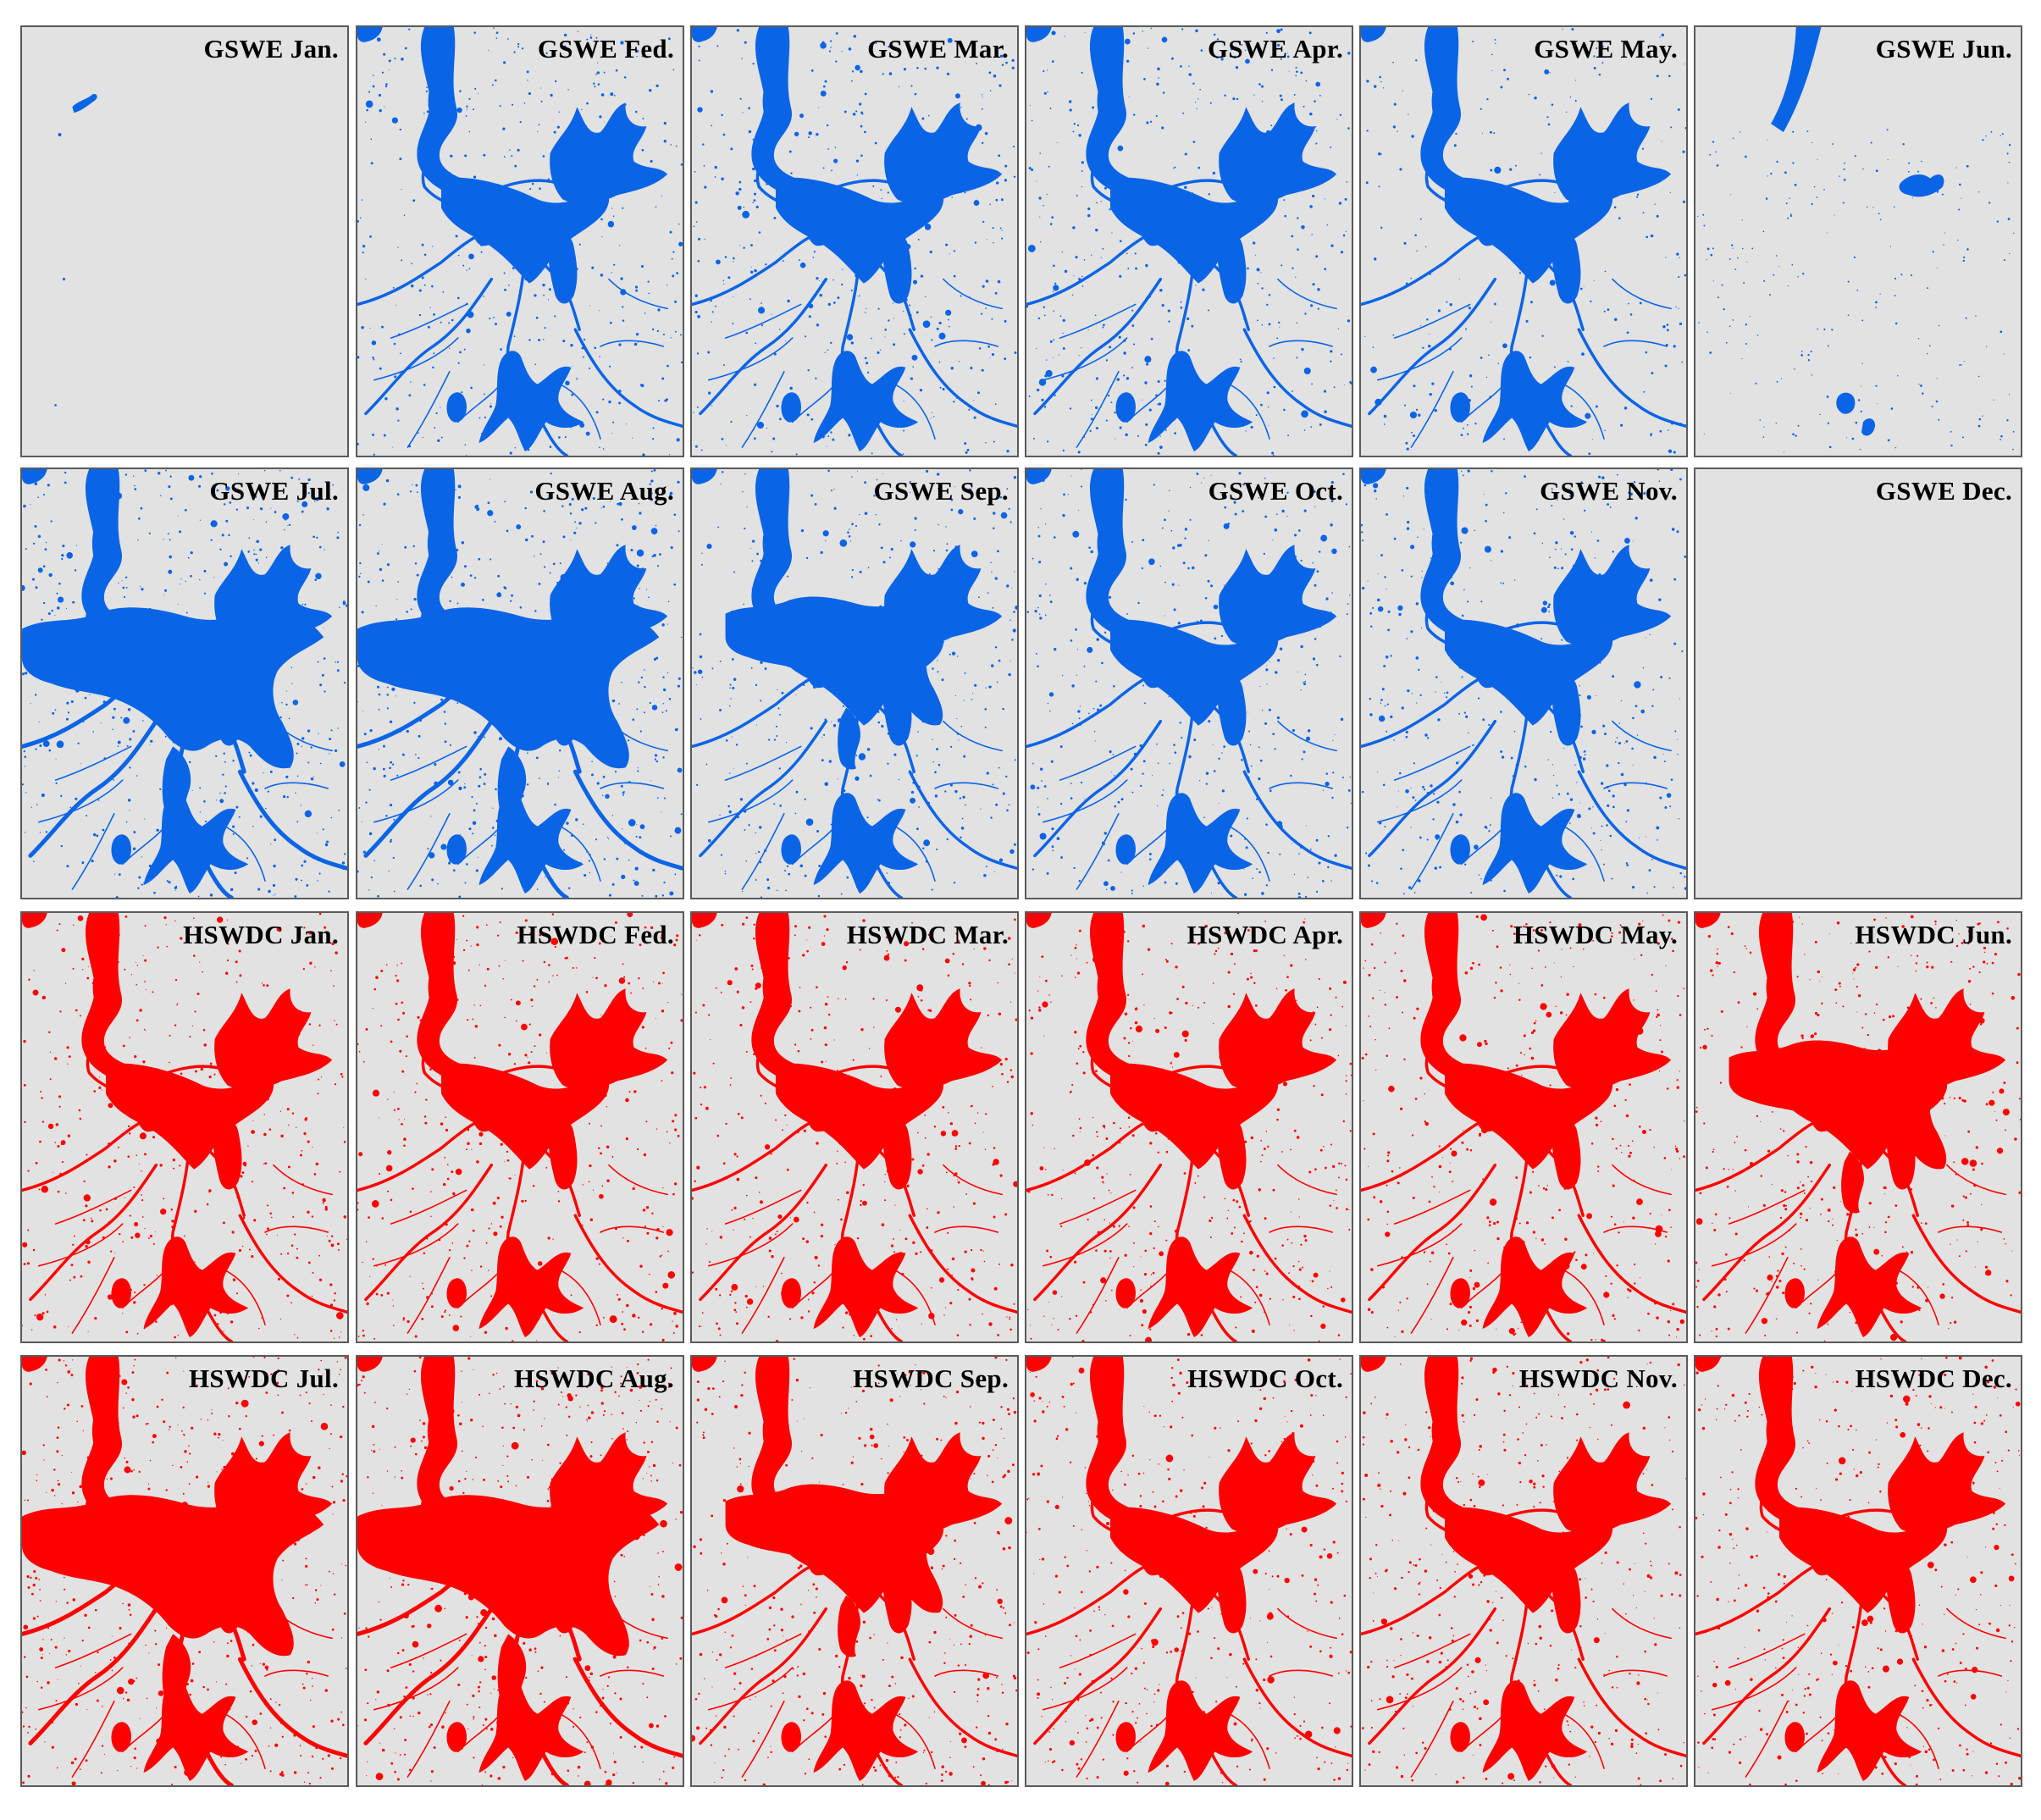 The height and width of the screenshot is (1820, 2041). I want to click on water-strip, so click(1796, 80).